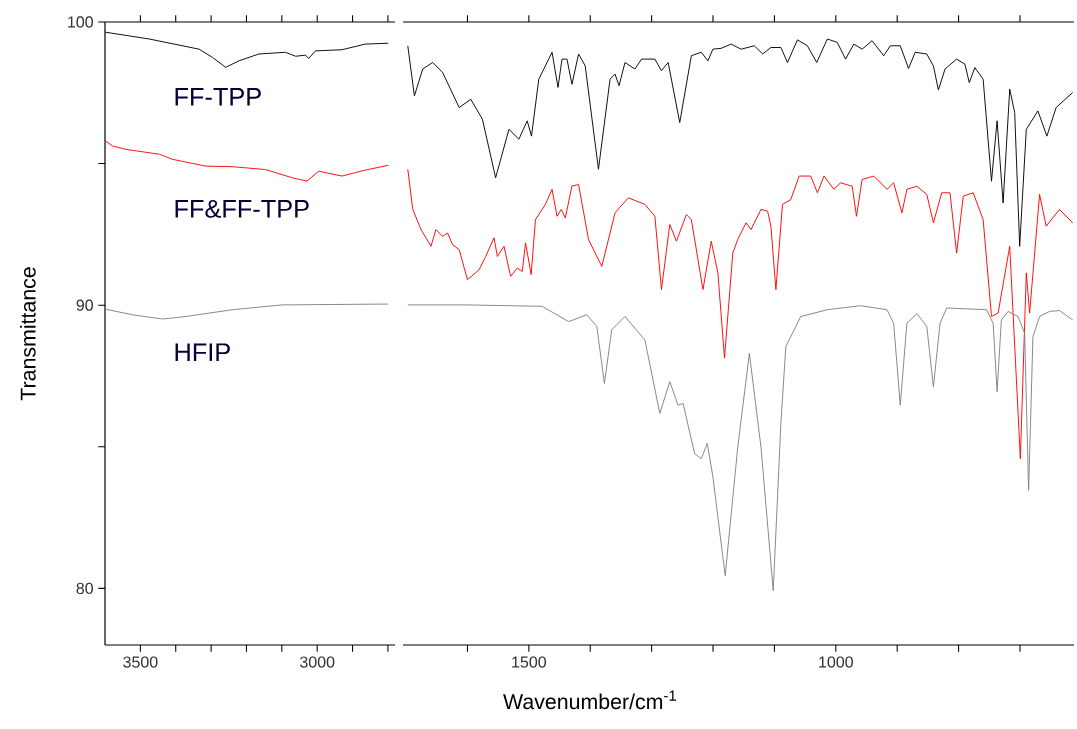 This screenshot has height=729, width=1077. What do you see at coordinates (529, 662) in the screenshot?
I see `x-tick-label: 1500` at bounding box center [529, 662].